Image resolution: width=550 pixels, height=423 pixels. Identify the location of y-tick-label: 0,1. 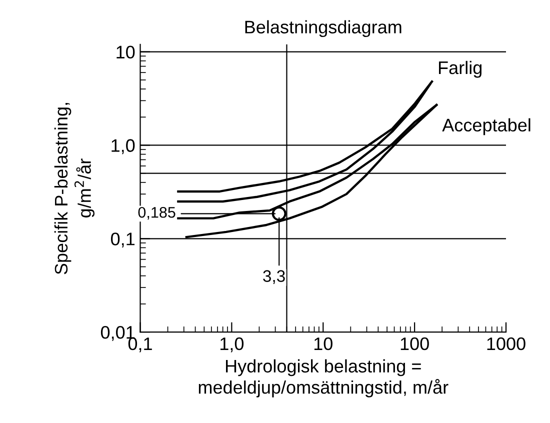
(122, 240).